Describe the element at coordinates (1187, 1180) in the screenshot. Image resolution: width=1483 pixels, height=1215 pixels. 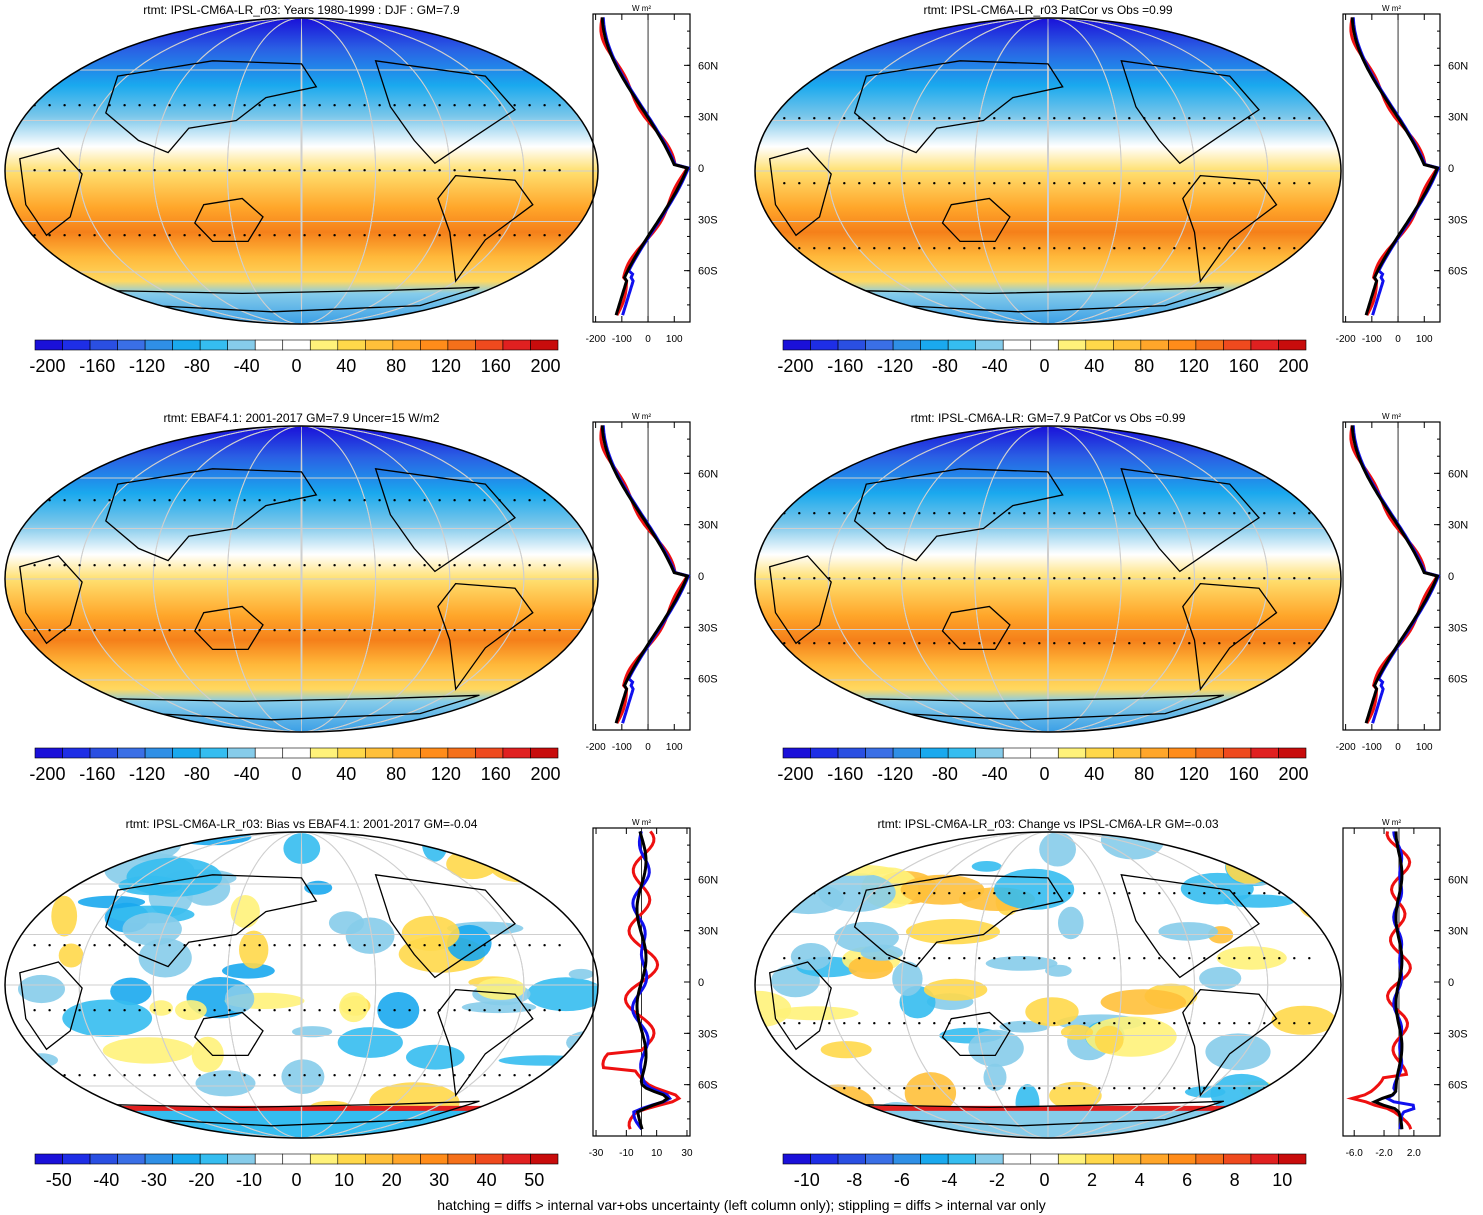
I see `colorbar-label: 6` at that location.